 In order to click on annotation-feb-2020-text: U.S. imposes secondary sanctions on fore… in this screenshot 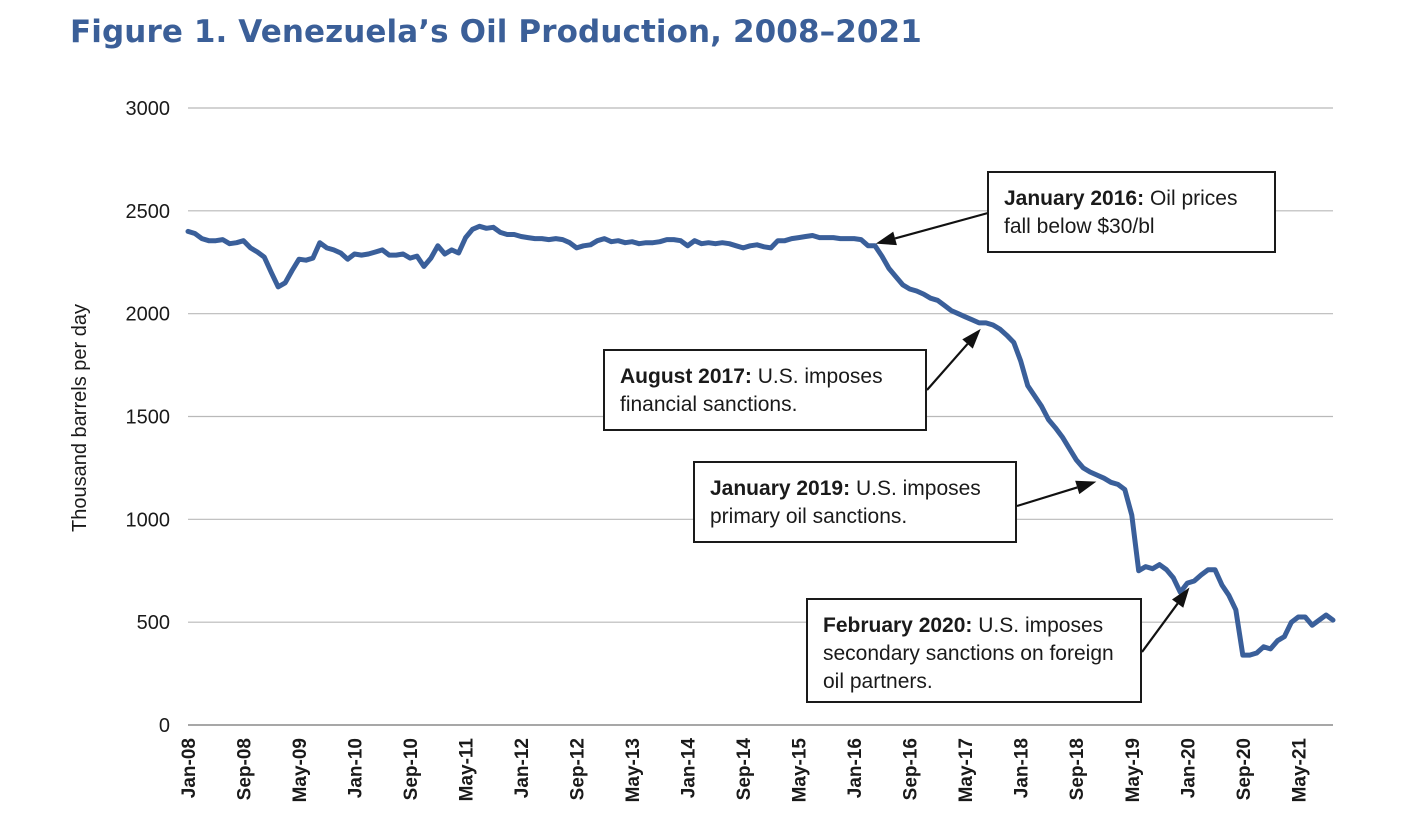, I will do `click(968, 653)`.